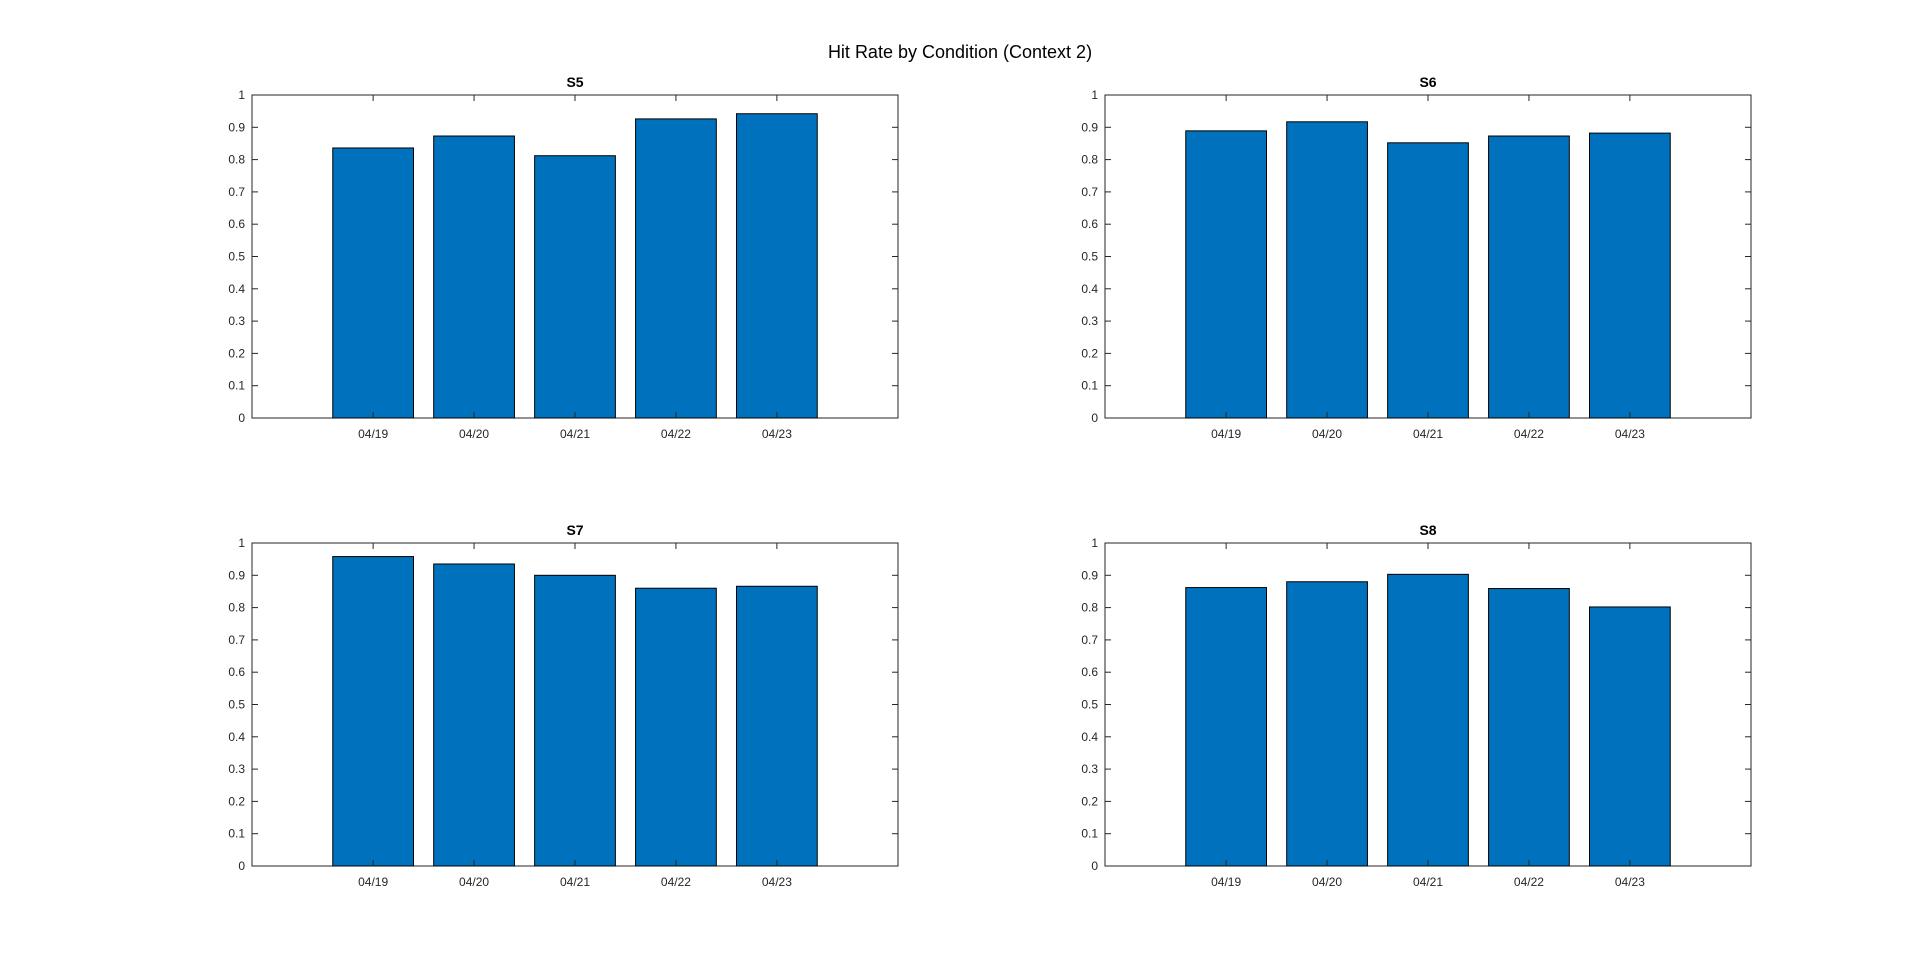 This screenshot has height=963, width=1920. What do you see at coordinates (960, 52) in the screenshot?
I see `figure-title: Hit Rate by Condition (Context 2)` at bounding box center [960, 52].